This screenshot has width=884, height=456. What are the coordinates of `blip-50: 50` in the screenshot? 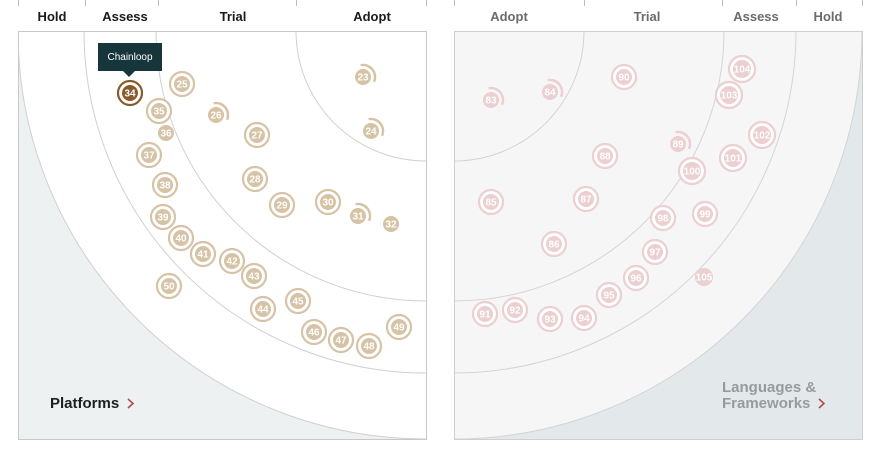 It's located at (169, 286).